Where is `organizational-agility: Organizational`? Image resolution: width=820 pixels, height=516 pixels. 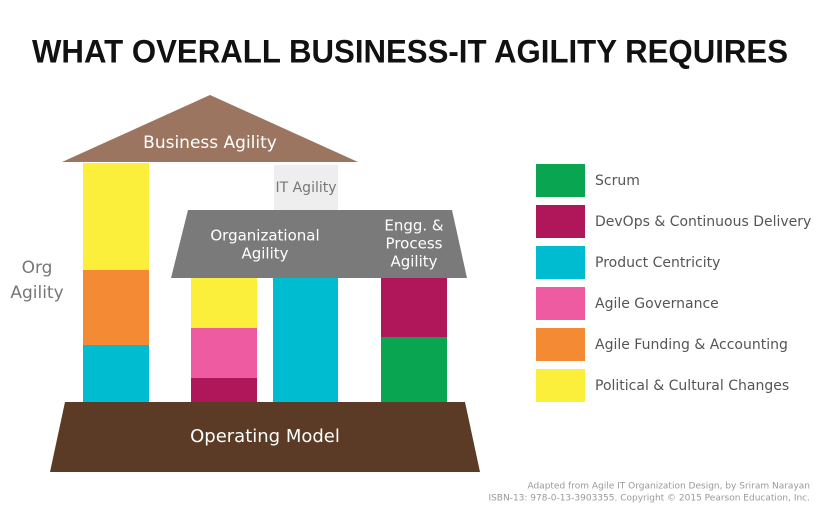
organizational-agility: Organizational is located at coordinates (264, 236).